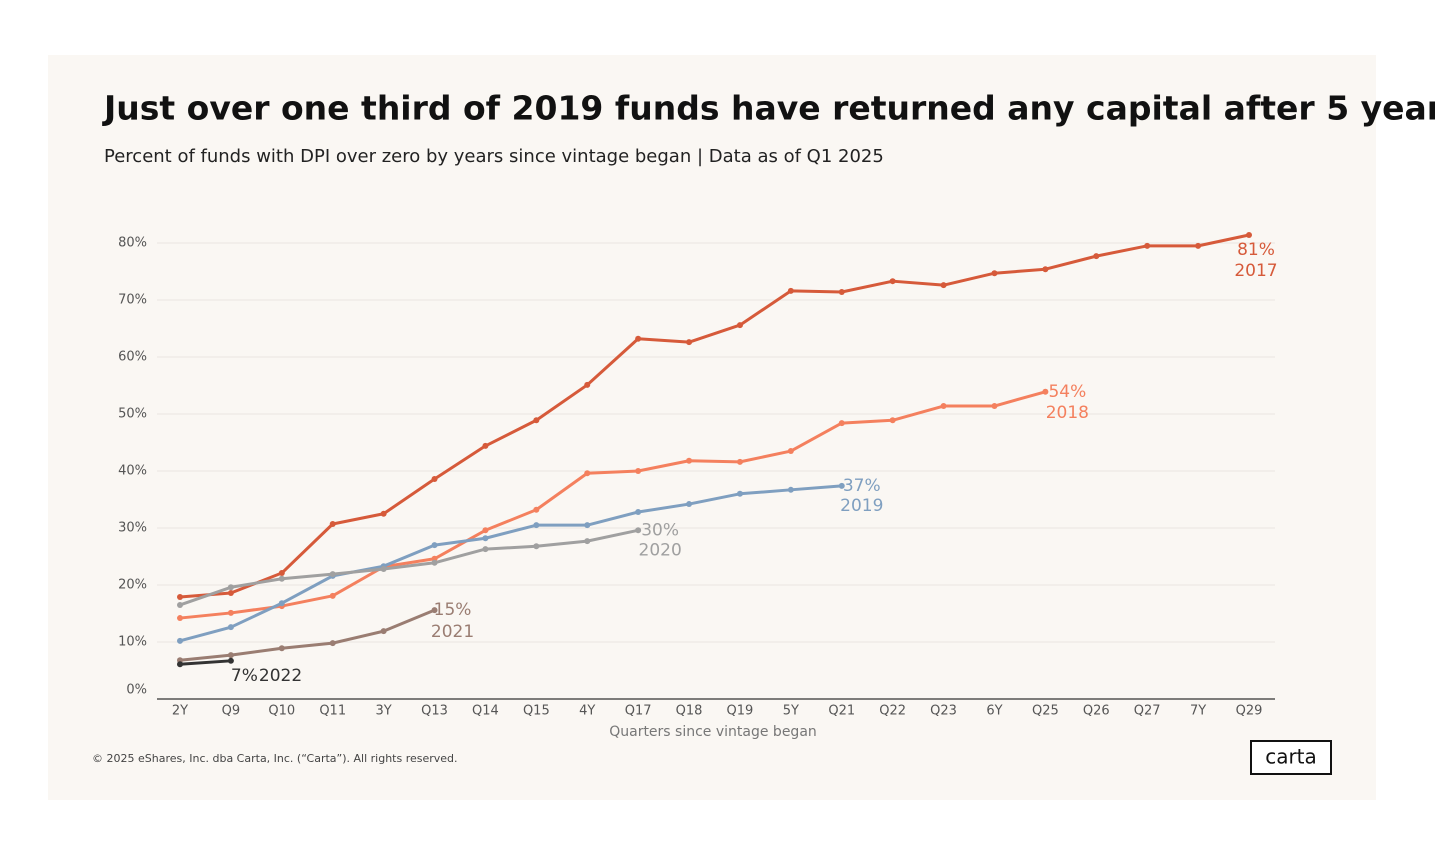 The width and height of the screenshot is (1435, 841). What do you see at coordinates (689, 711) in the screenshot?
I see `x-tick-label: Q18` at bounding box center [689, 711].